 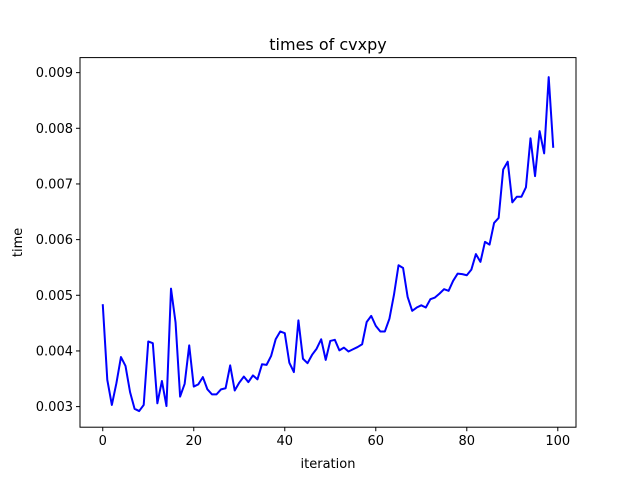 What do you see at coordinates (103, 441) in the screenshot?
I see `x-tick-label: 0` at bounding box center [103, 441].